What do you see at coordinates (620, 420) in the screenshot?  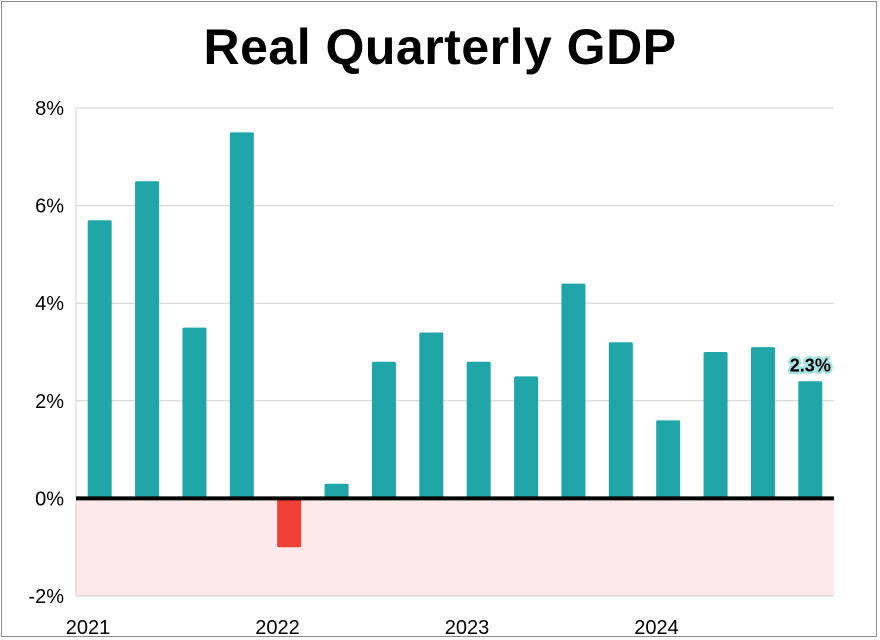 I see `bar-2023-q4` at bounding box center [620, 420].